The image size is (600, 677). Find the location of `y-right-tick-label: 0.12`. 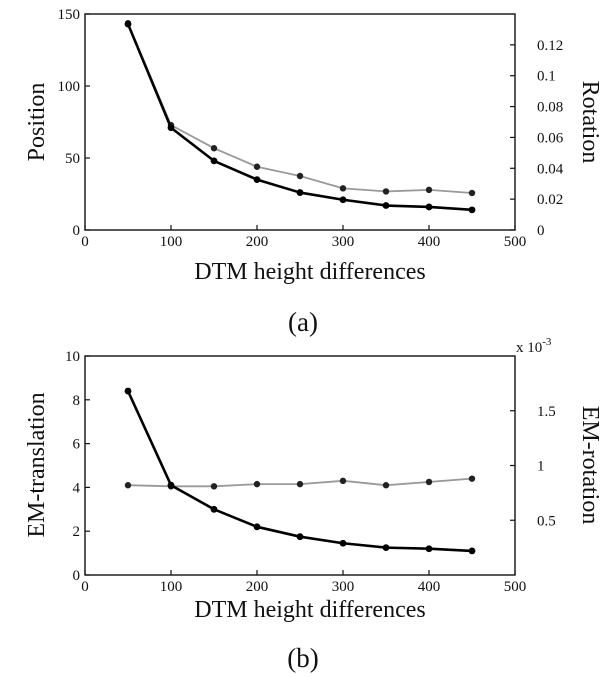

y-right-tick-label: 0.12 is located at coordinates (550, 46).